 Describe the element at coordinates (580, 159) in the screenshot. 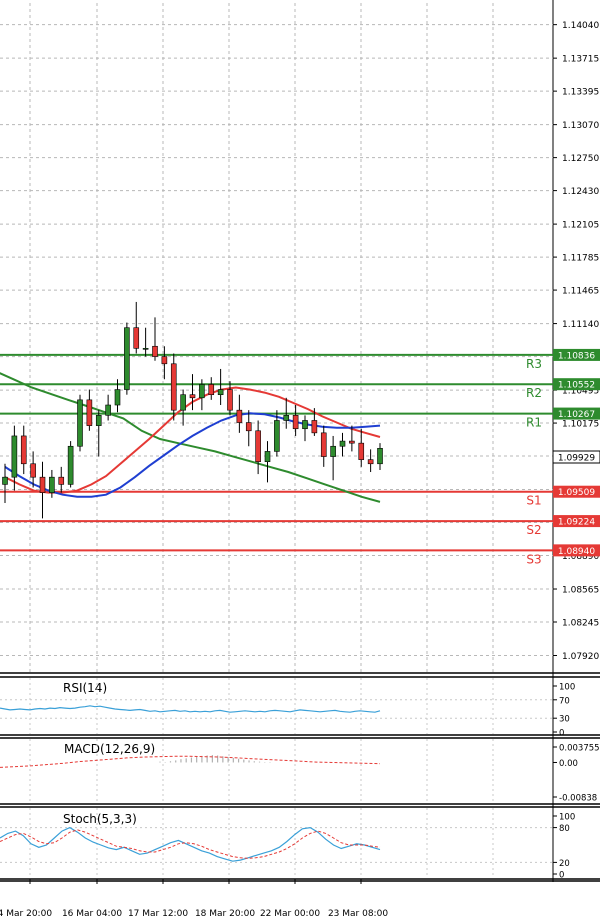

I see `price-tick-label: 1.12750` at that location.